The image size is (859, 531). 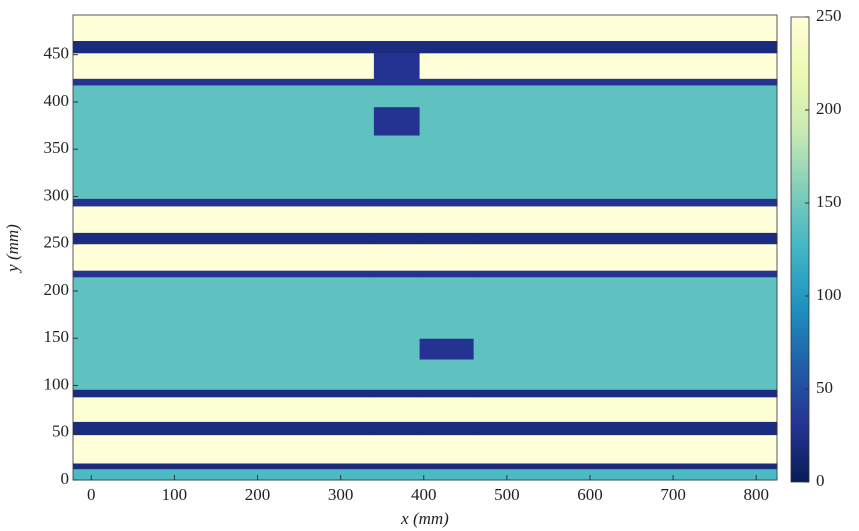 What do you see at coordinates (829, 108) in the screenshot?
I see `colorbar-tick-label: 200` at bounding box center [829, 108].